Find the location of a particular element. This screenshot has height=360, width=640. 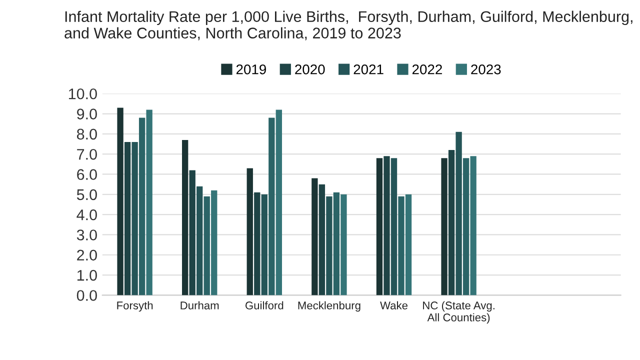

chart-title: Infant Mortality Rate per 1,000 Live Births, Forsyth, Durham, Guilford, Mecklenburg, and Wake Counties, North Carolina, 2019 to 2023 is located at coordinates (348, 25).